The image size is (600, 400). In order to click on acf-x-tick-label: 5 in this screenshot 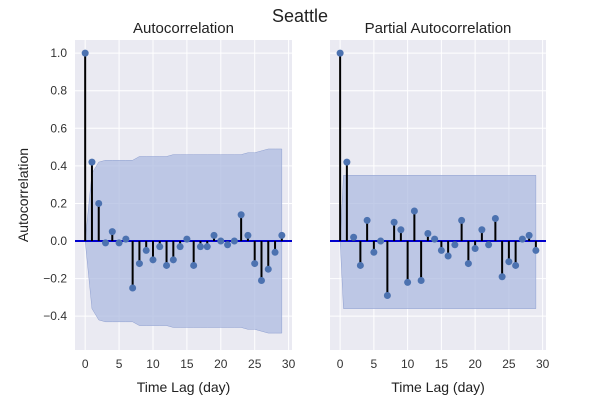, I will do `click(119, 364)`.